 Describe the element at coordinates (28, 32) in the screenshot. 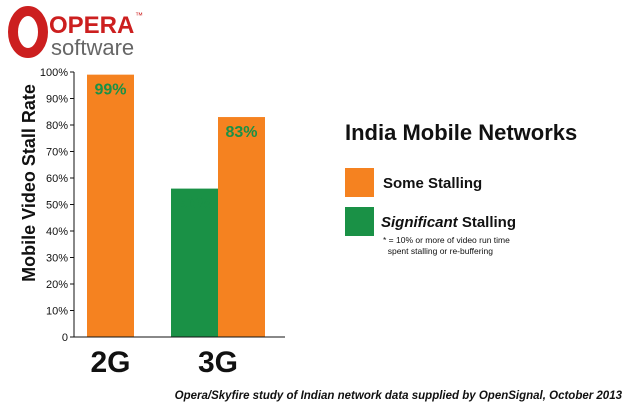

I see `opera-o-icon` at that location.